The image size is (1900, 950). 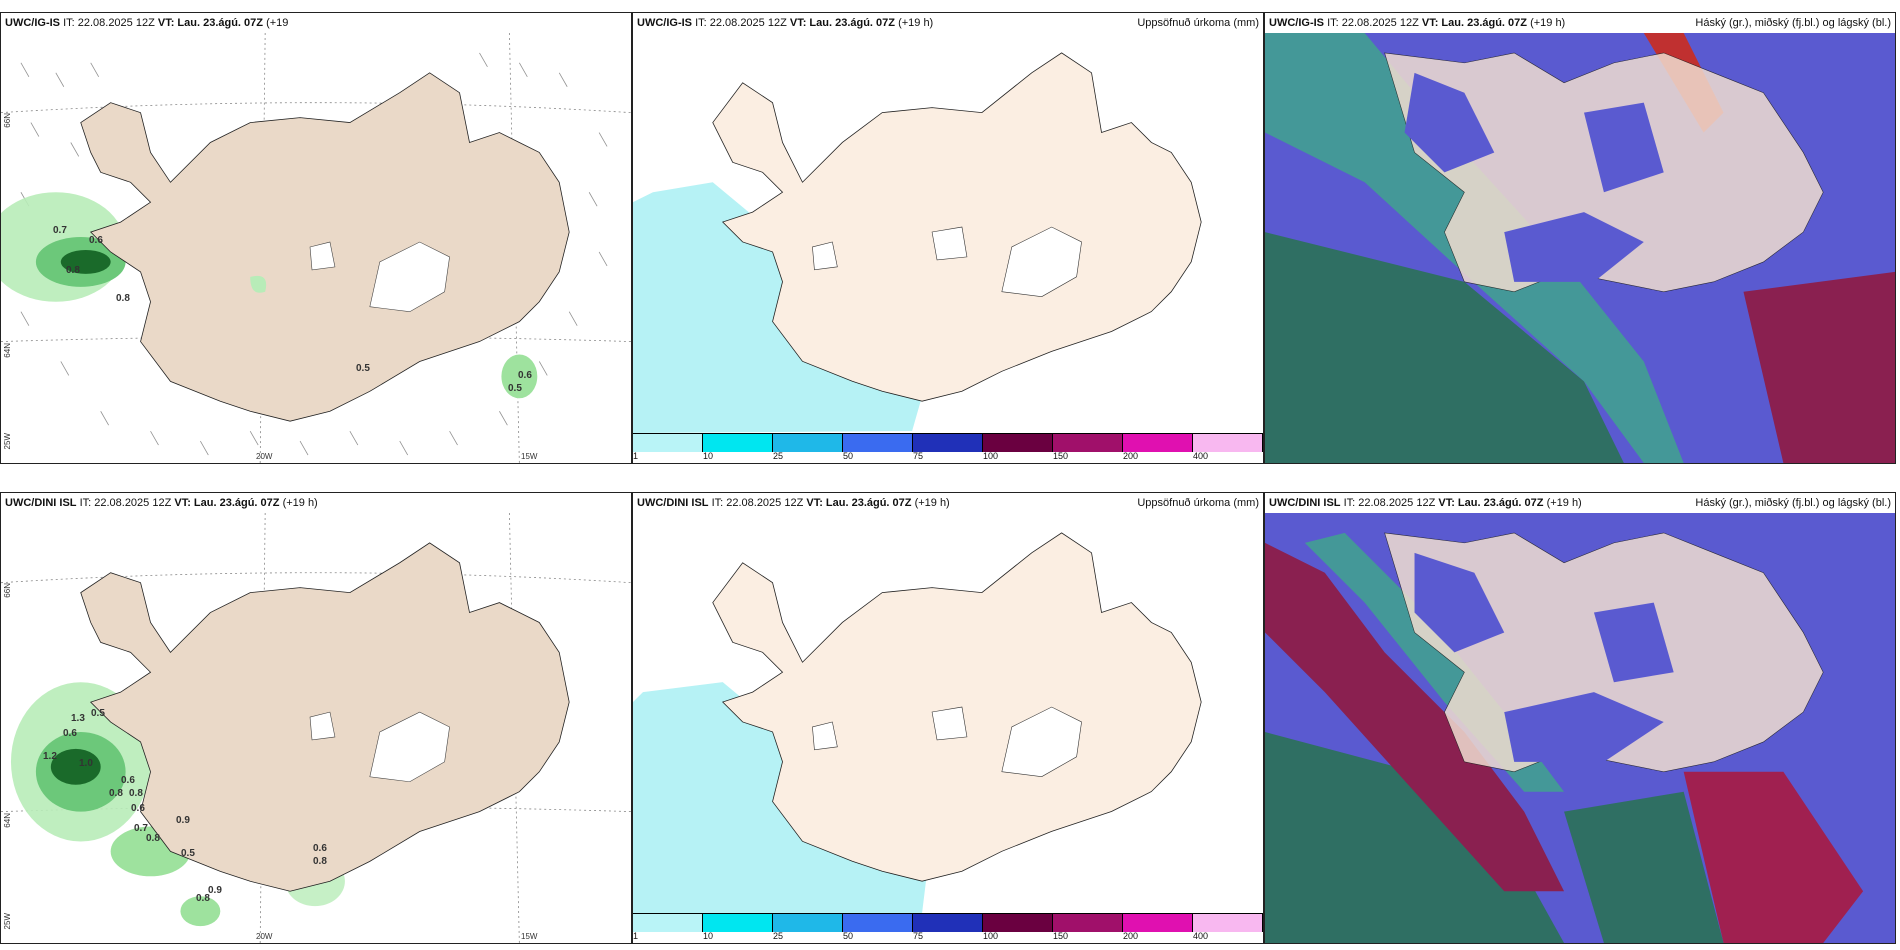 What do you see at coordinates (78, 718) in the screenshot?
I see `value-label: 1.3` at bounding box center [78, 718].